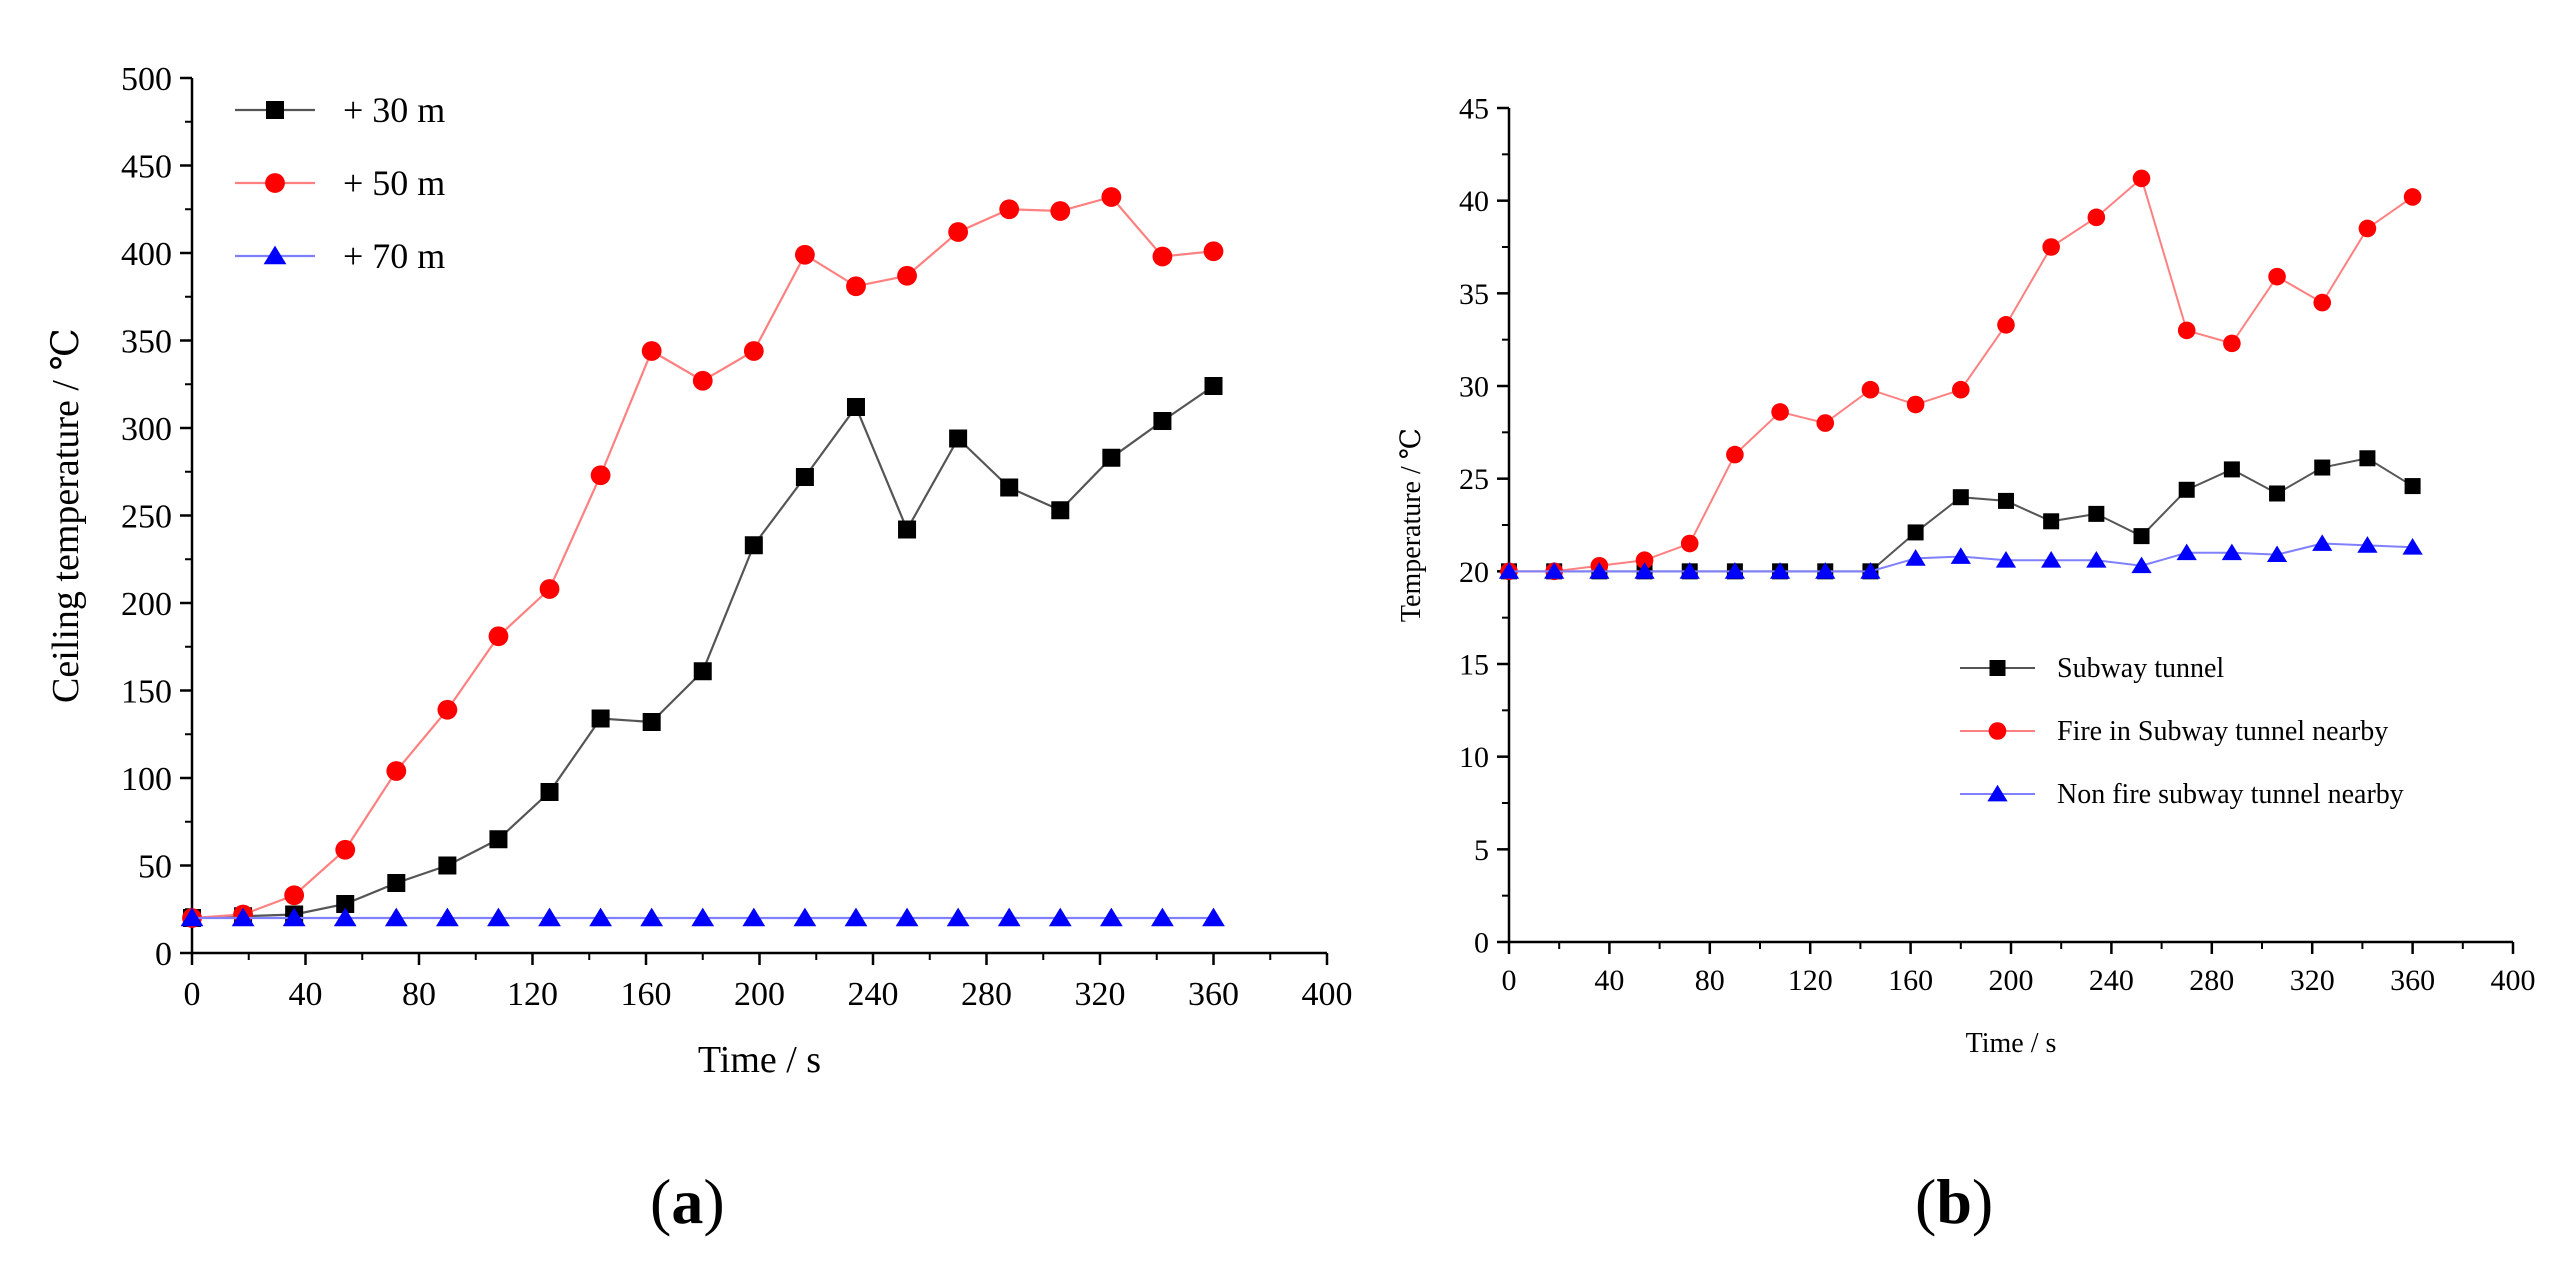 The height and width of the screenshot is (1278, 2574). I want to click on chart-a-y-tick-label: 350, so click(146, 341).